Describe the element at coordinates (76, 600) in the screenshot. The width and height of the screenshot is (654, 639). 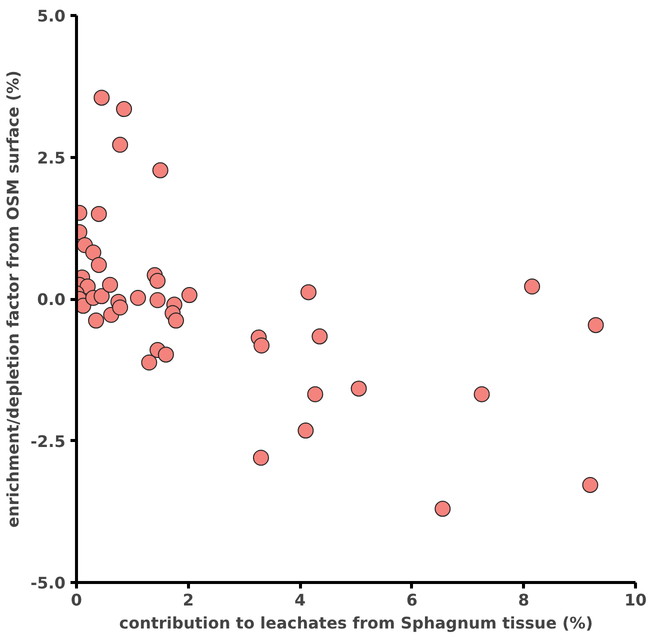
I see `x-tick-label: 0` at that location.